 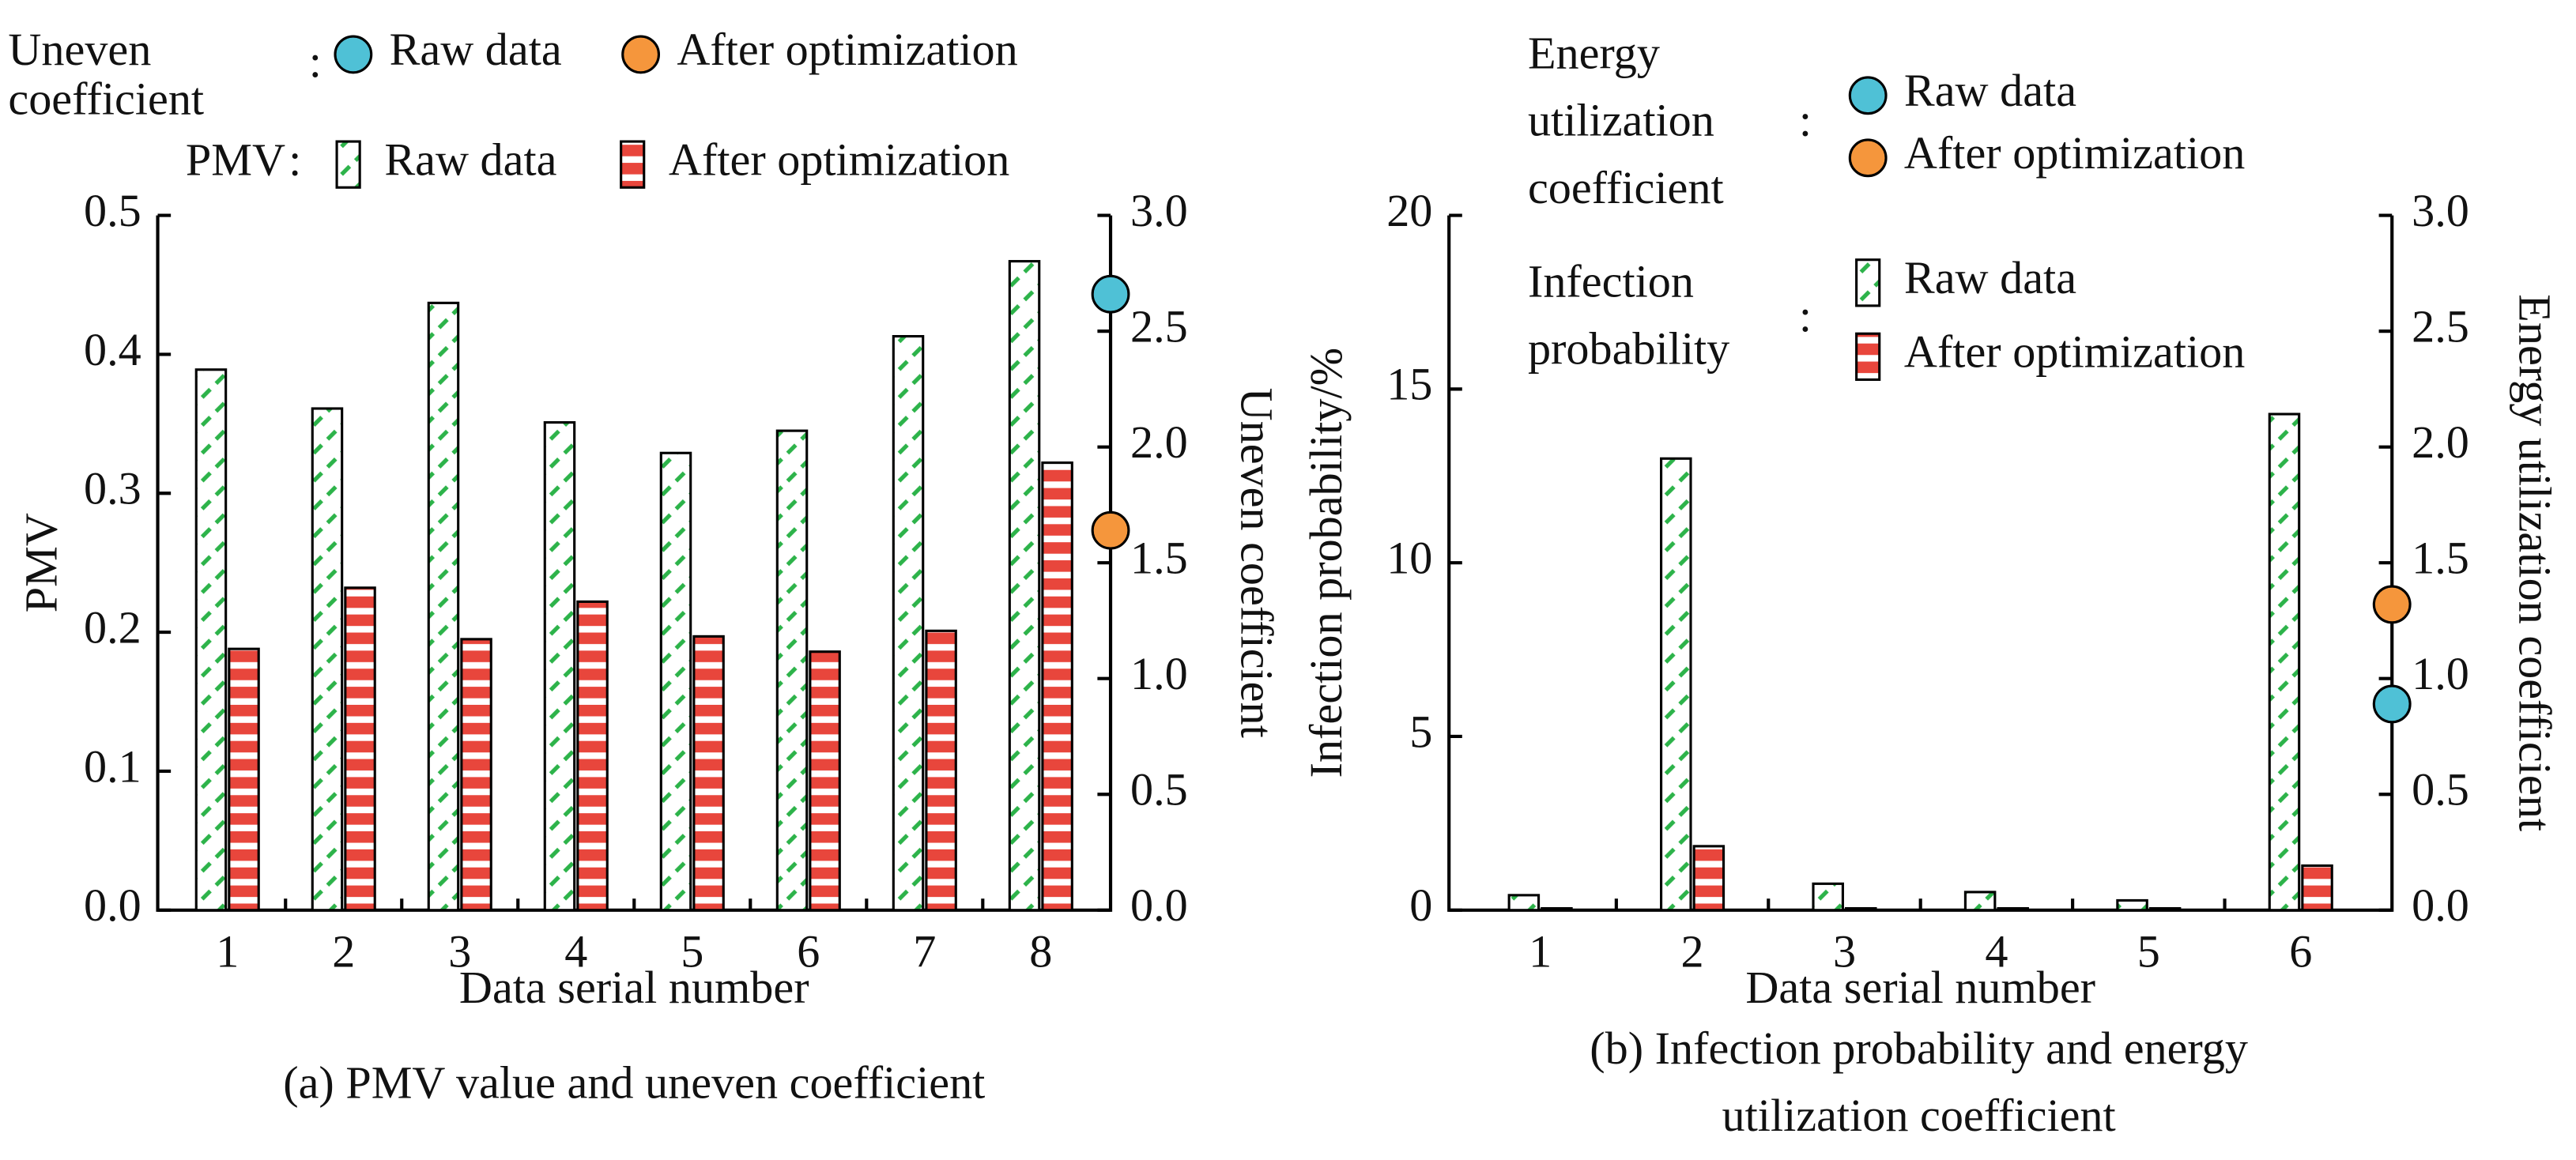 I want to click on x-tick-label: 7, so click(x=925, y=951).